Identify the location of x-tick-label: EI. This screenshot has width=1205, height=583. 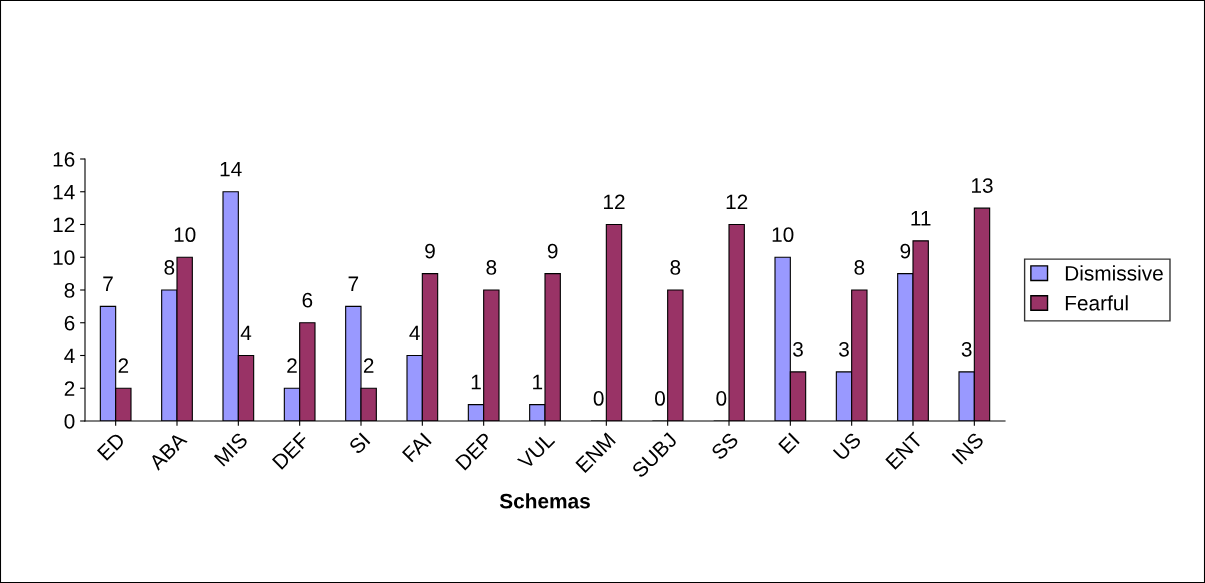
(789, 443).